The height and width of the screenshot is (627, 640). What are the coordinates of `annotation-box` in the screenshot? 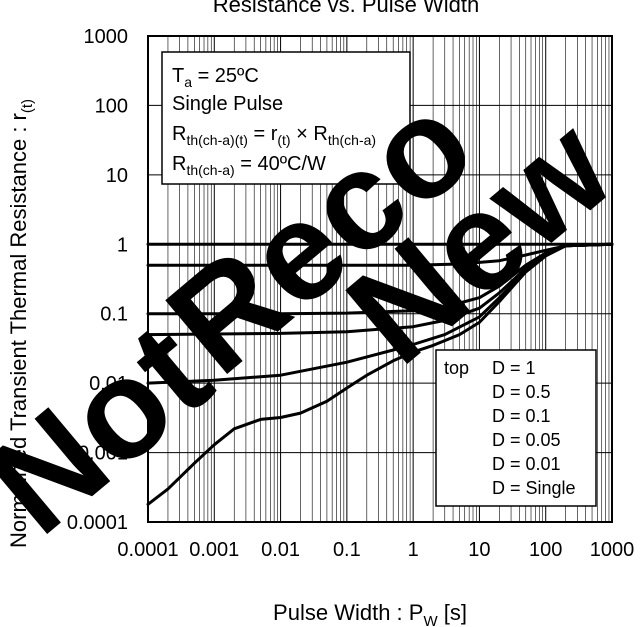 It's located at (286, 118).